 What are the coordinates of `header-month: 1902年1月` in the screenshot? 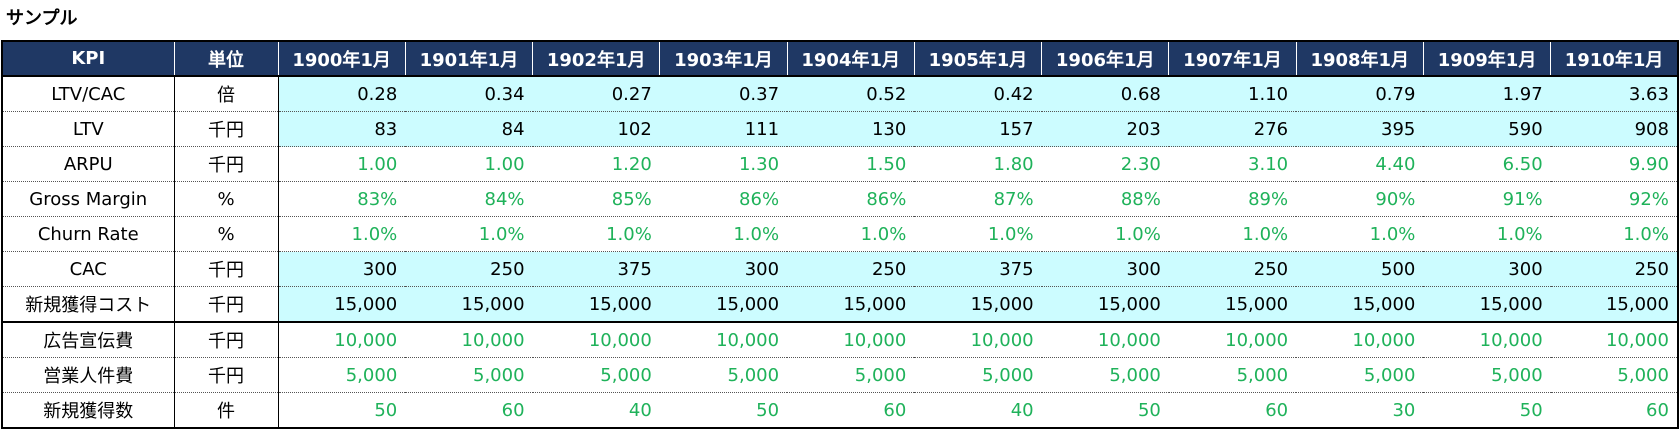 It's located at (596, 58).